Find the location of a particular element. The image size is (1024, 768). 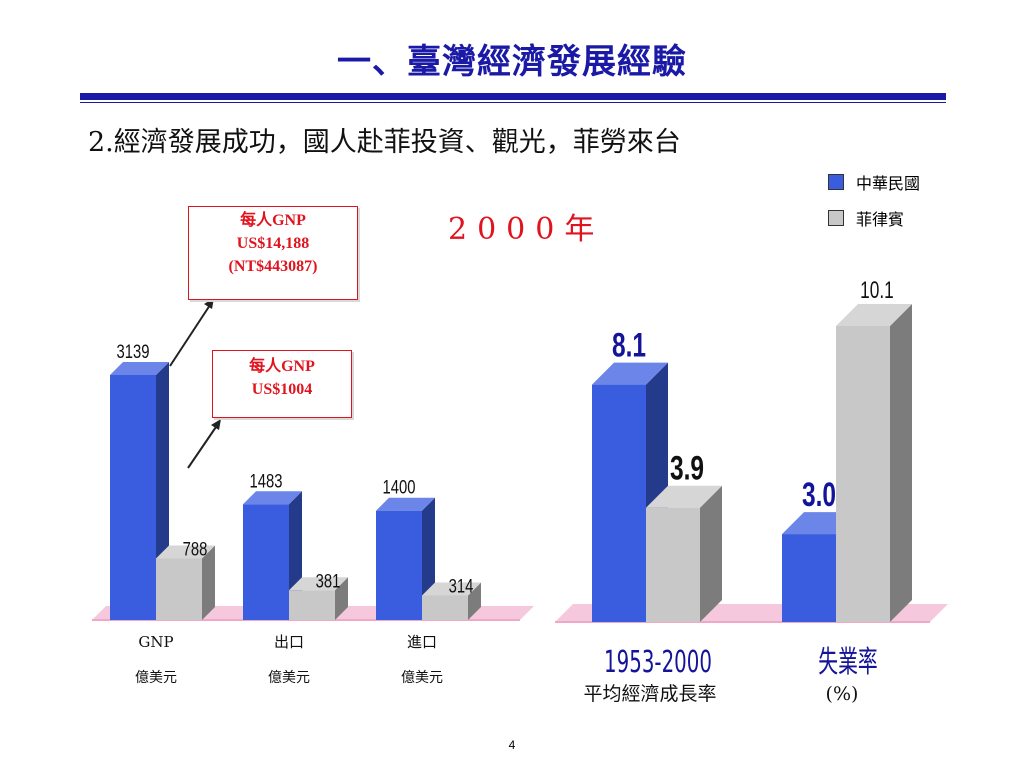

chart2-value-label-0-1: 3.0 is located at coordinates (819, 495).